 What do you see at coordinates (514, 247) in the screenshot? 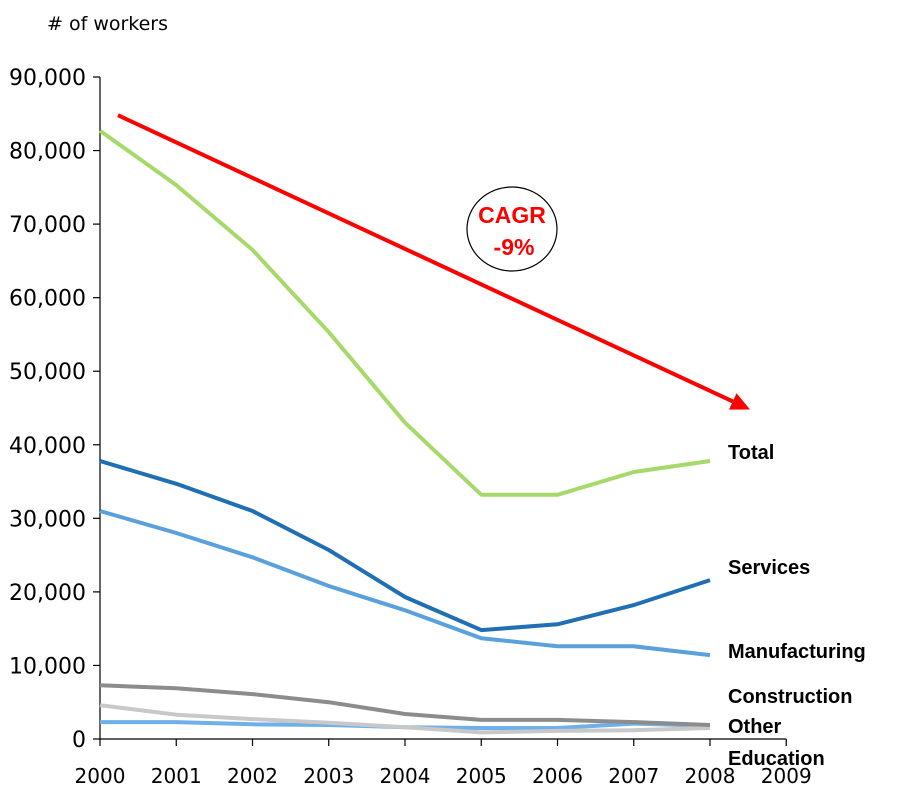
I see `cagr-value: -9%` at bounding box center [514, 247].